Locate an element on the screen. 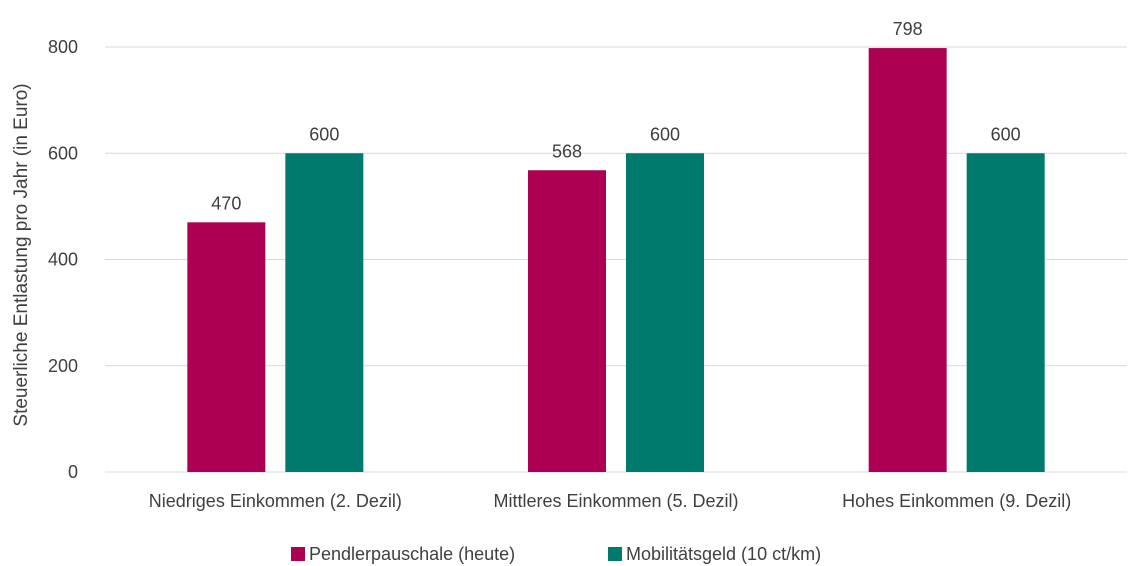  data-label: 470 is located at coordinates (226, 203).